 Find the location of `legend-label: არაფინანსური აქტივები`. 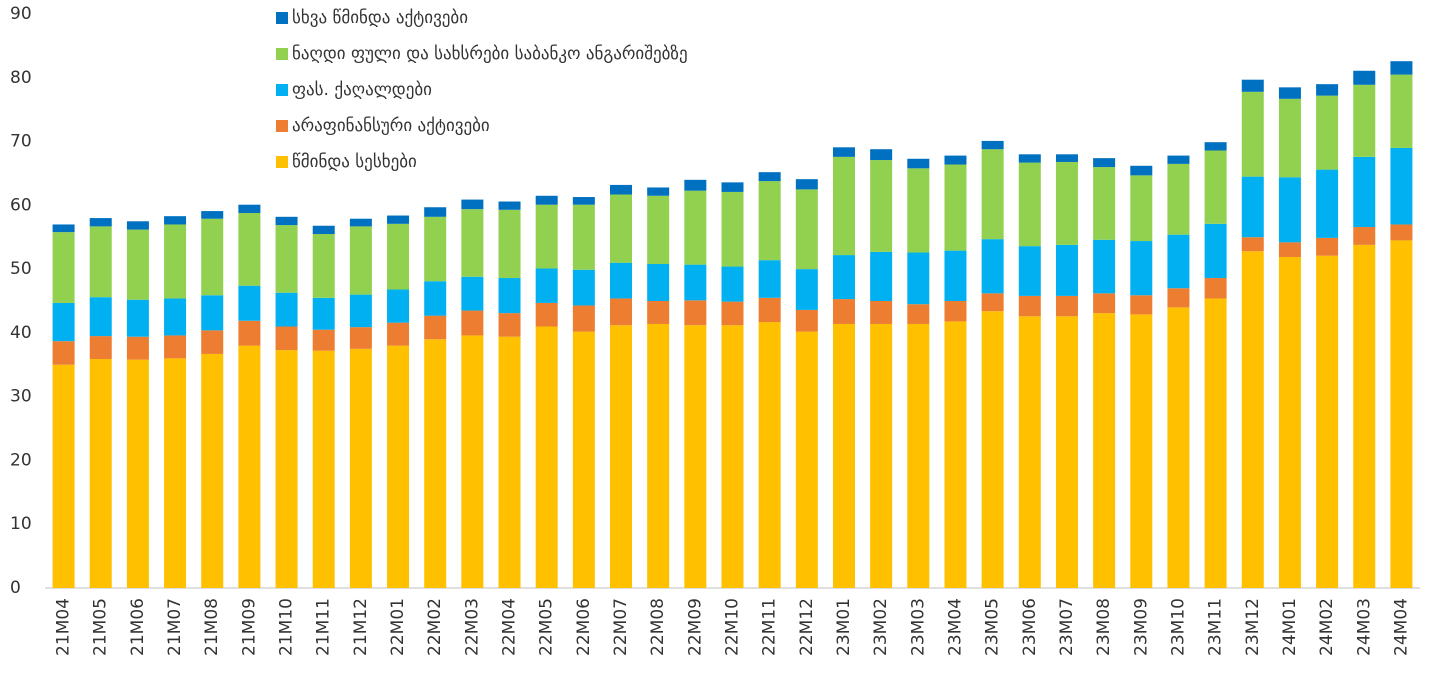

legend-label: არაფინანსური აქტივები is located at coordinates (391, 126).